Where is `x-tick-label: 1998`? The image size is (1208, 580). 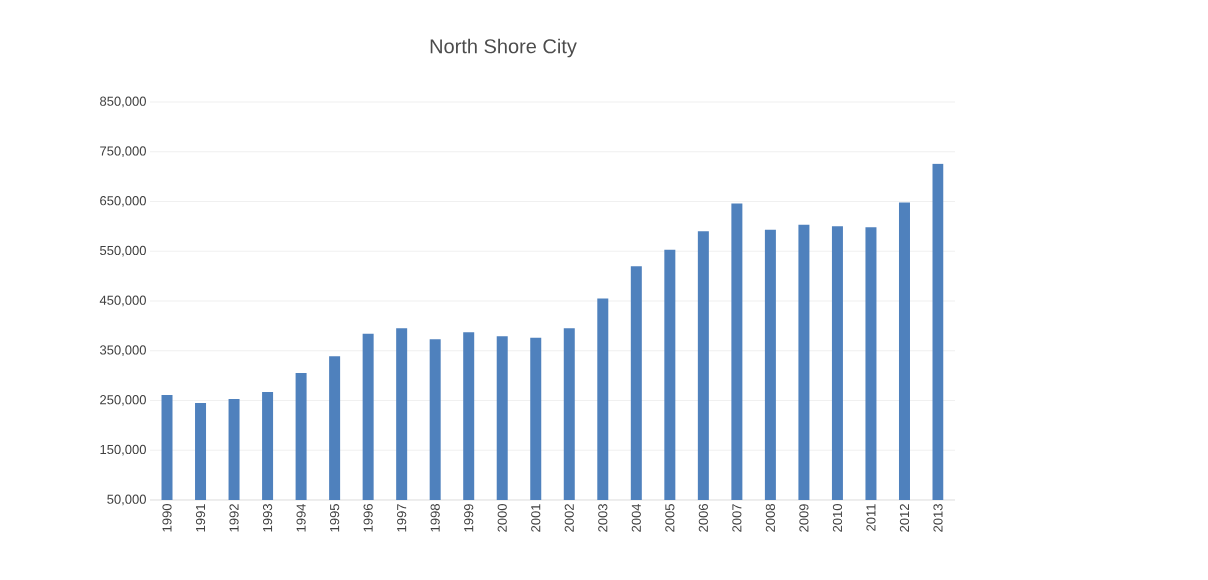 x-tick-label: 1998 is located at coordinates (435, 518).